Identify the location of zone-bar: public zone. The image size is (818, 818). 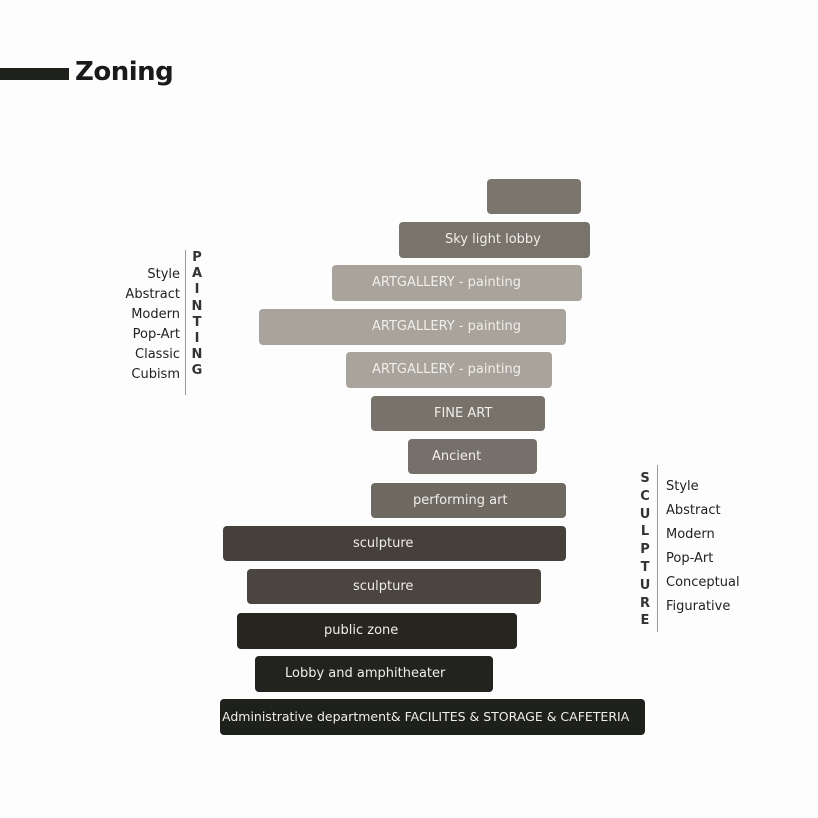
(377, 631).